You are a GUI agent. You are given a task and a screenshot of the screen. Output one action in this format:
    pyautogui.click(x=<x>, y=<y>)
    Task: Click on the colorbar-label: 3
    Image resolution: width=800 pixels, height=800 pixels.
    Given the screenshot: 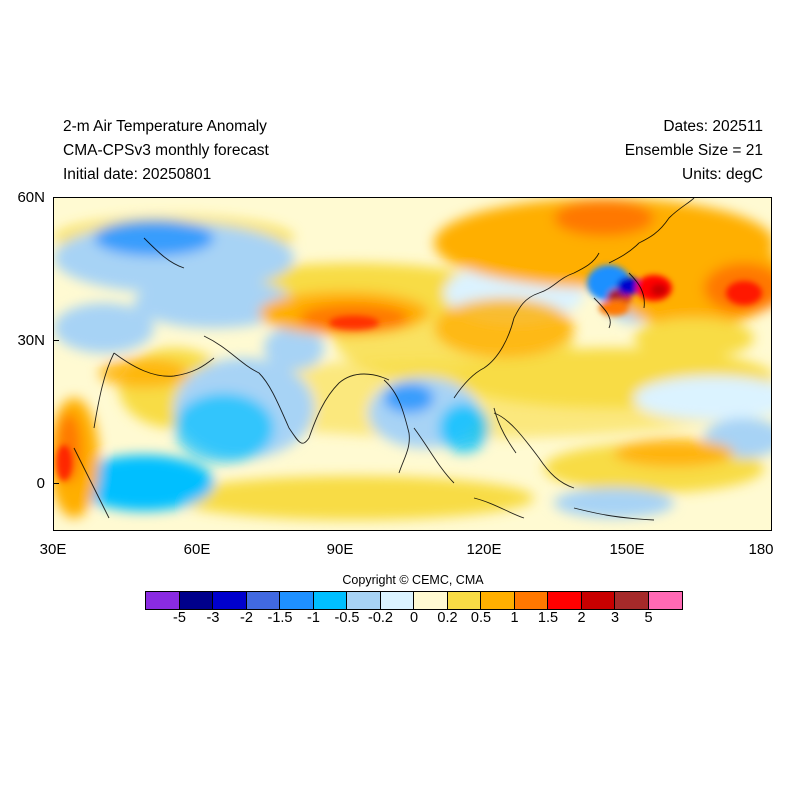 What is the action you would take?
    pyautogui.click(x=615, y=618)
    